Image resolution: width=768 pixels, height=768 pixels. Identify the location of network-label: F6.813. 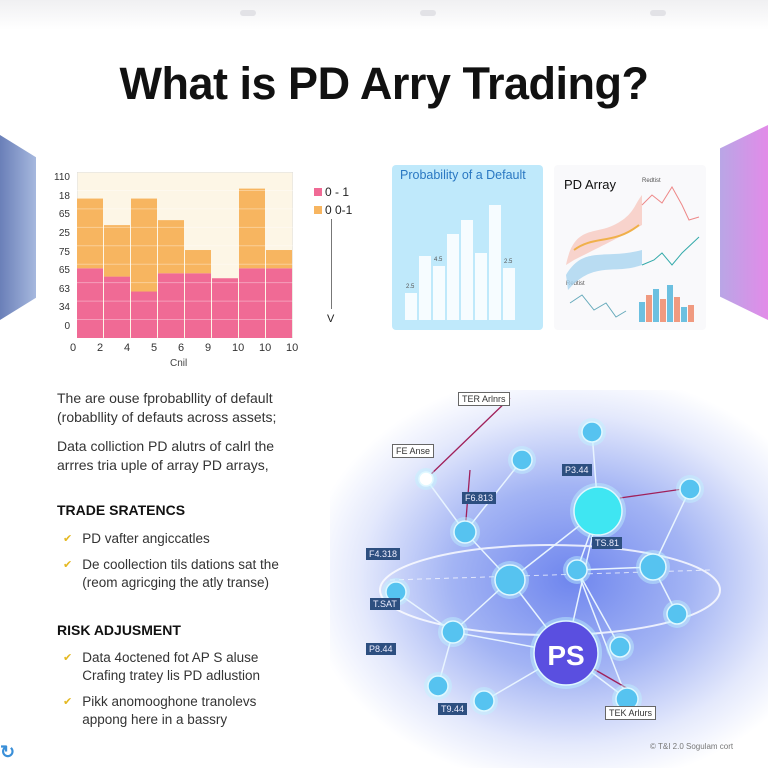
(479, 498).